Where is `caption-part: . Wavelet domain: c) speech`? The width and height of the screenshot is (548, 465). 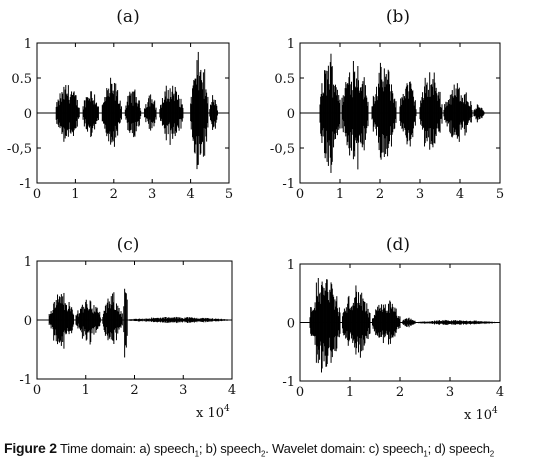
caption-part: . Wavelet domain: c) speech is located at coordinates (344, 448).